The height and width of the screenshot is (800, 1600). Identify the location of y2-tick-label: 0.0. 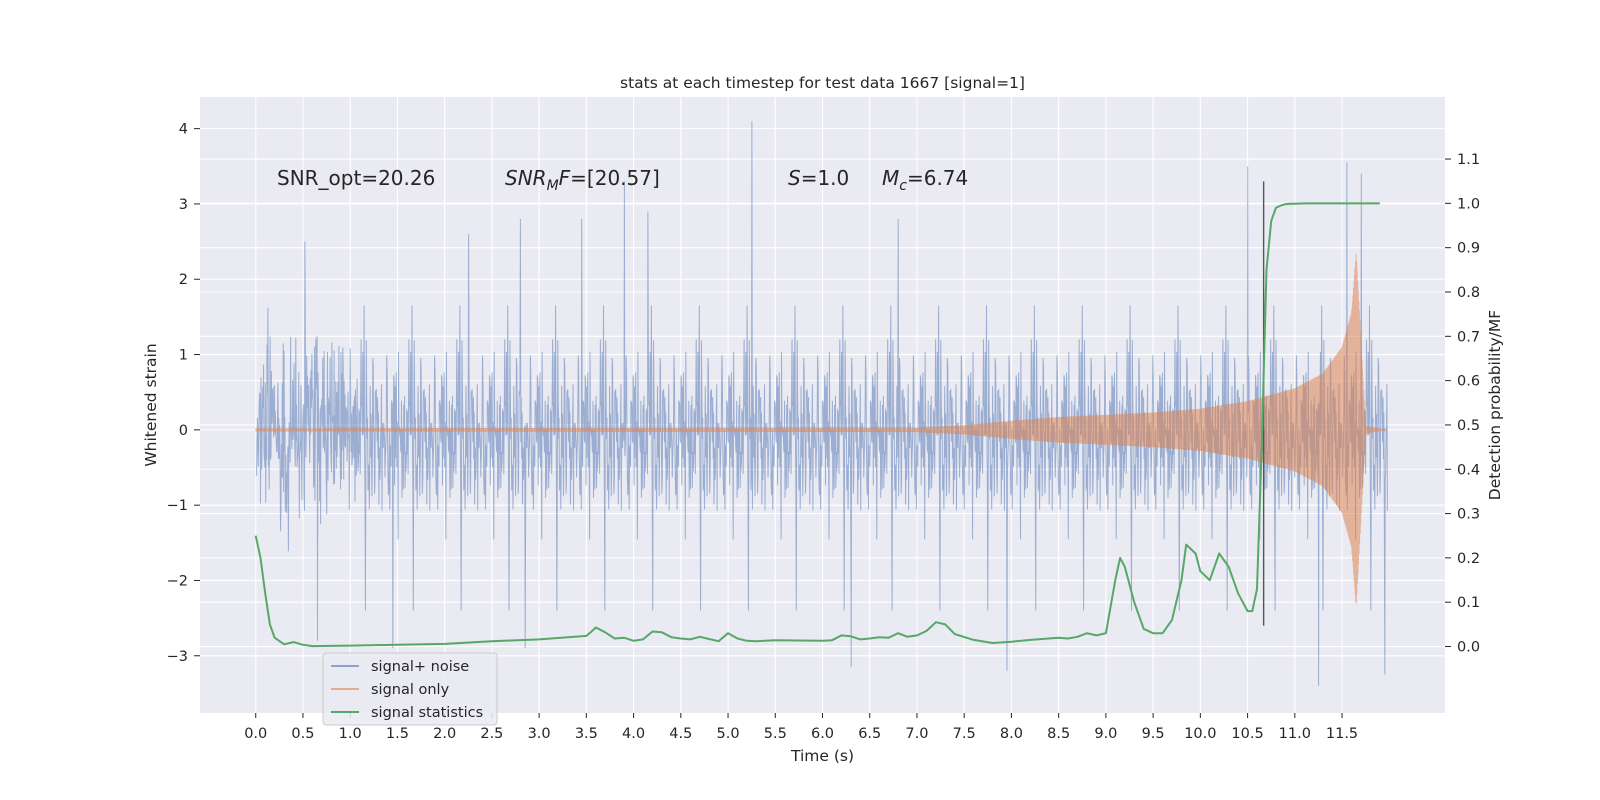
(1468, 648).